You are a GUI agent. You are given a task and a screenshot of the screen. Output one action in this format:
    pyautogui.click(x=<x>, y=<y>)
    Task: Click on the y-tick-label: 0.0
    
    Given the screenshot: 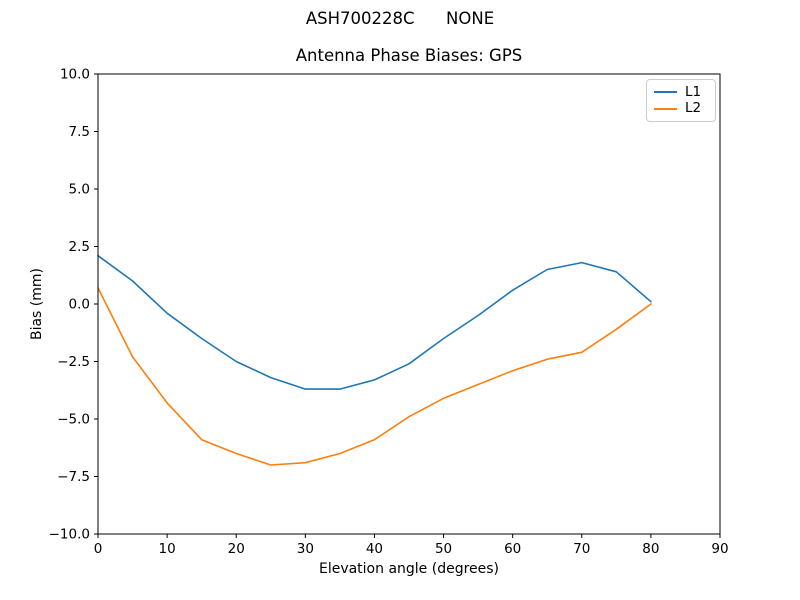 What is the action you would take?
    pyautogui.click(x=79, y=305)
    